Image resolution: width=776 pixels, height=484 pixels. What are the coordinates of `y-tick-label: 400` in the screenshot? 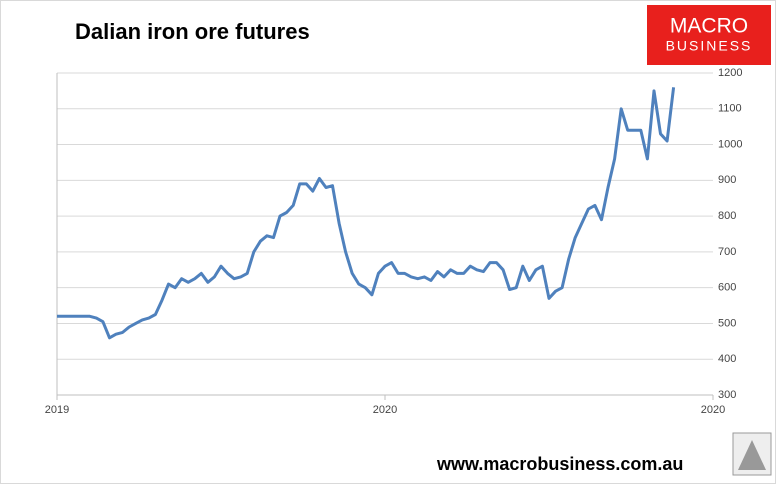 It's located at (727, 359).